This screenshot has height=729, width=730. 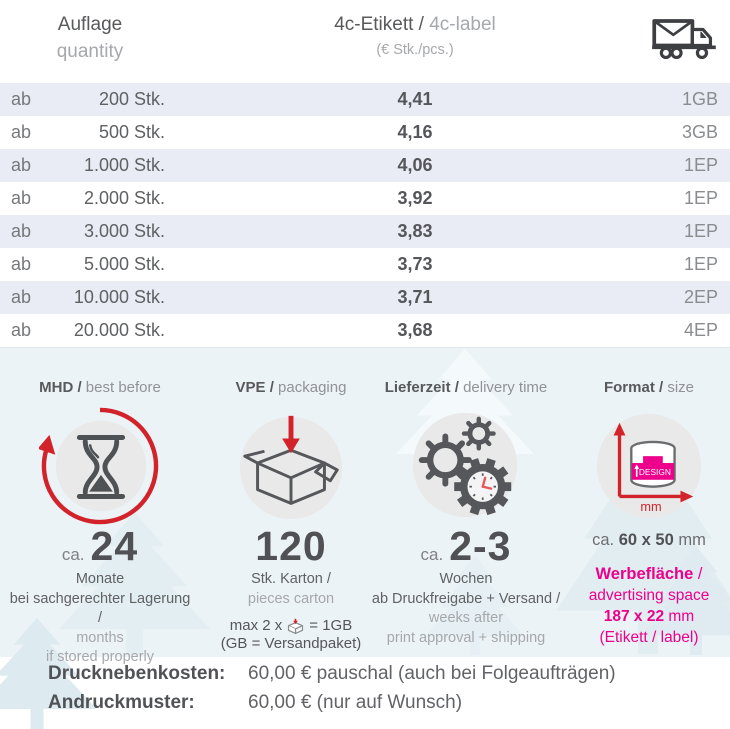 I want to click on vpe-note-suffix: = 1GB, so click(x=331, y=626).